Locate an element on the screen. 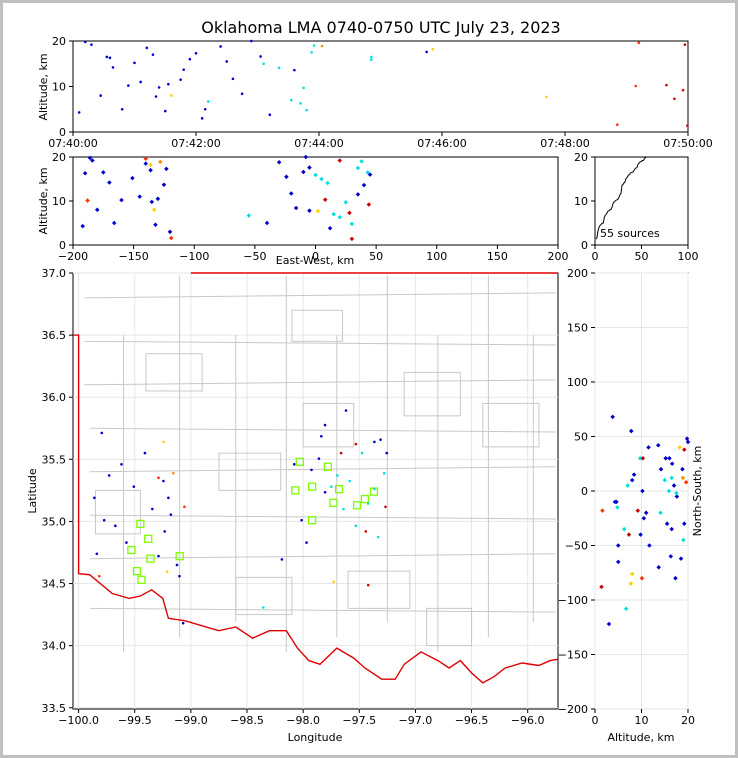 Image resolution: width=738 pixels, height=758 pixels. longitude-tick-label: −96.5 is located at coordinates (472, 720).